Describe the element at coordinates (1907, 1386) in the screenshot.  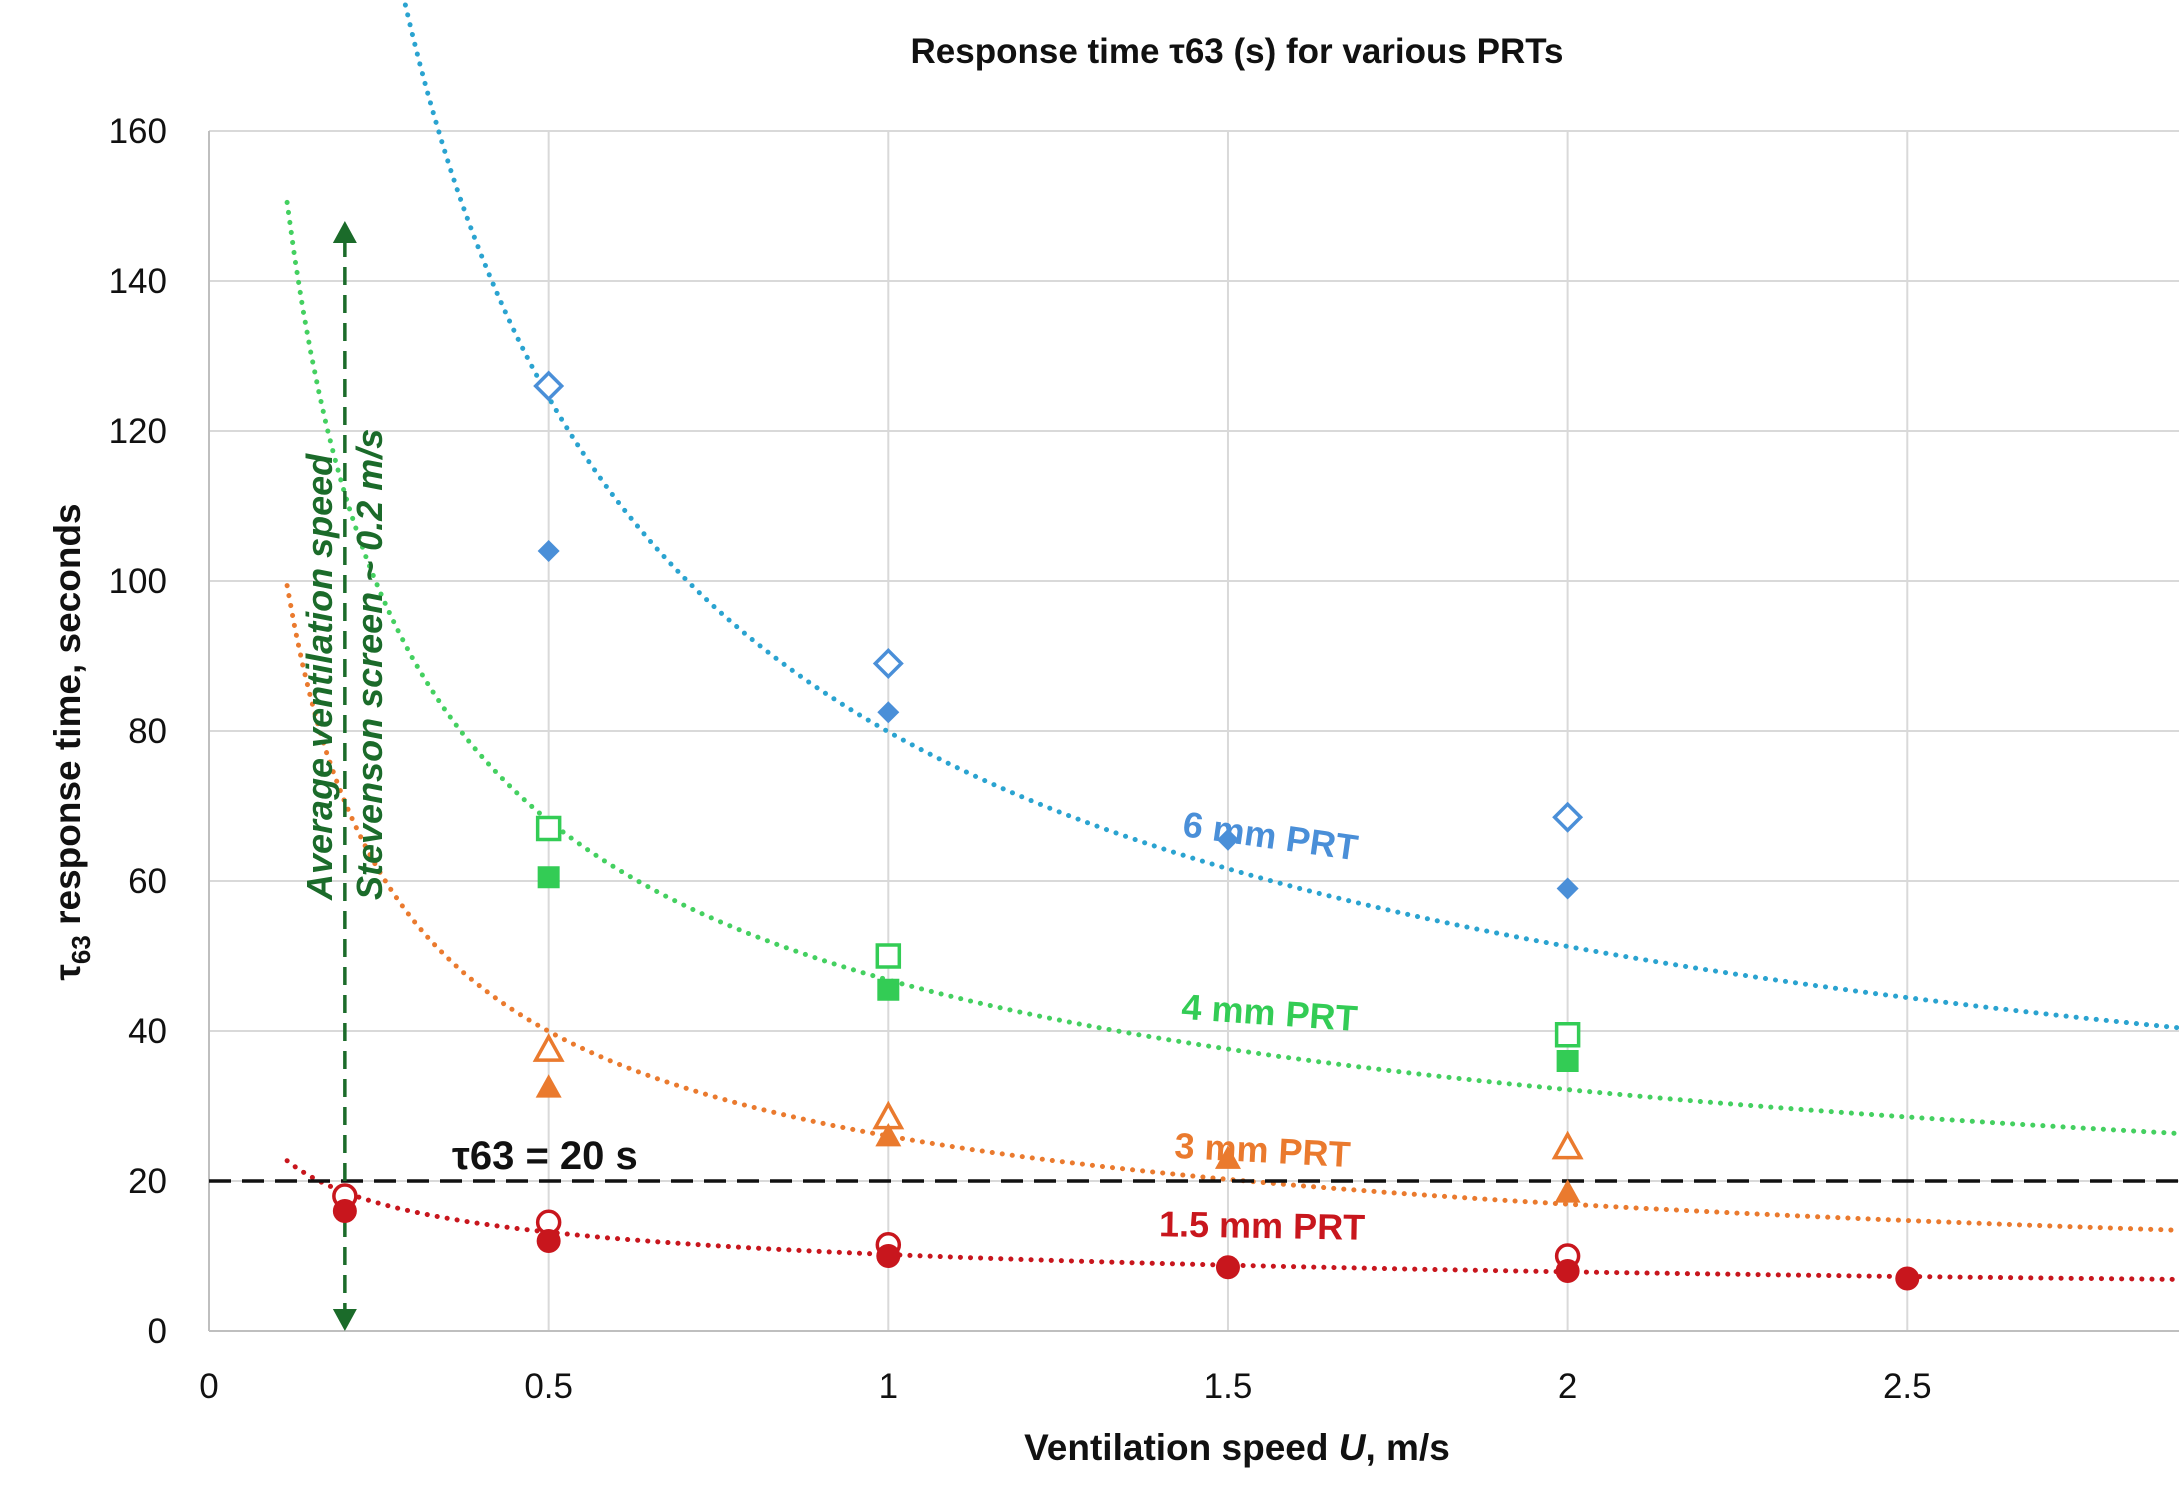
I see `x-tick-label: 2.5` at that location.